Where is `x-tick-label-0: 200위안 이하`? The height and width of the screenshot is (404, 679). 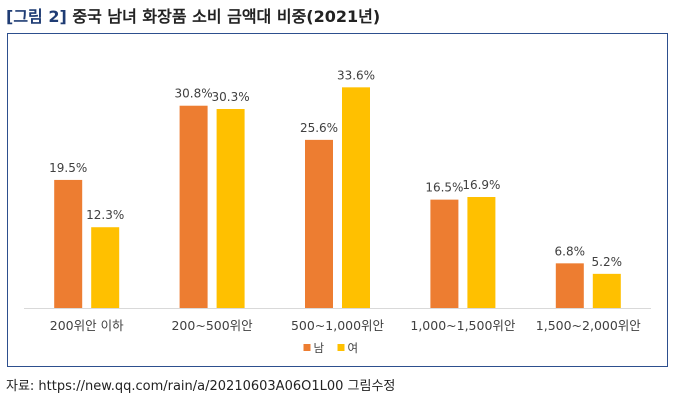
x-tick-label-0: 200위안 이하 is located at coordinates (87, 325).